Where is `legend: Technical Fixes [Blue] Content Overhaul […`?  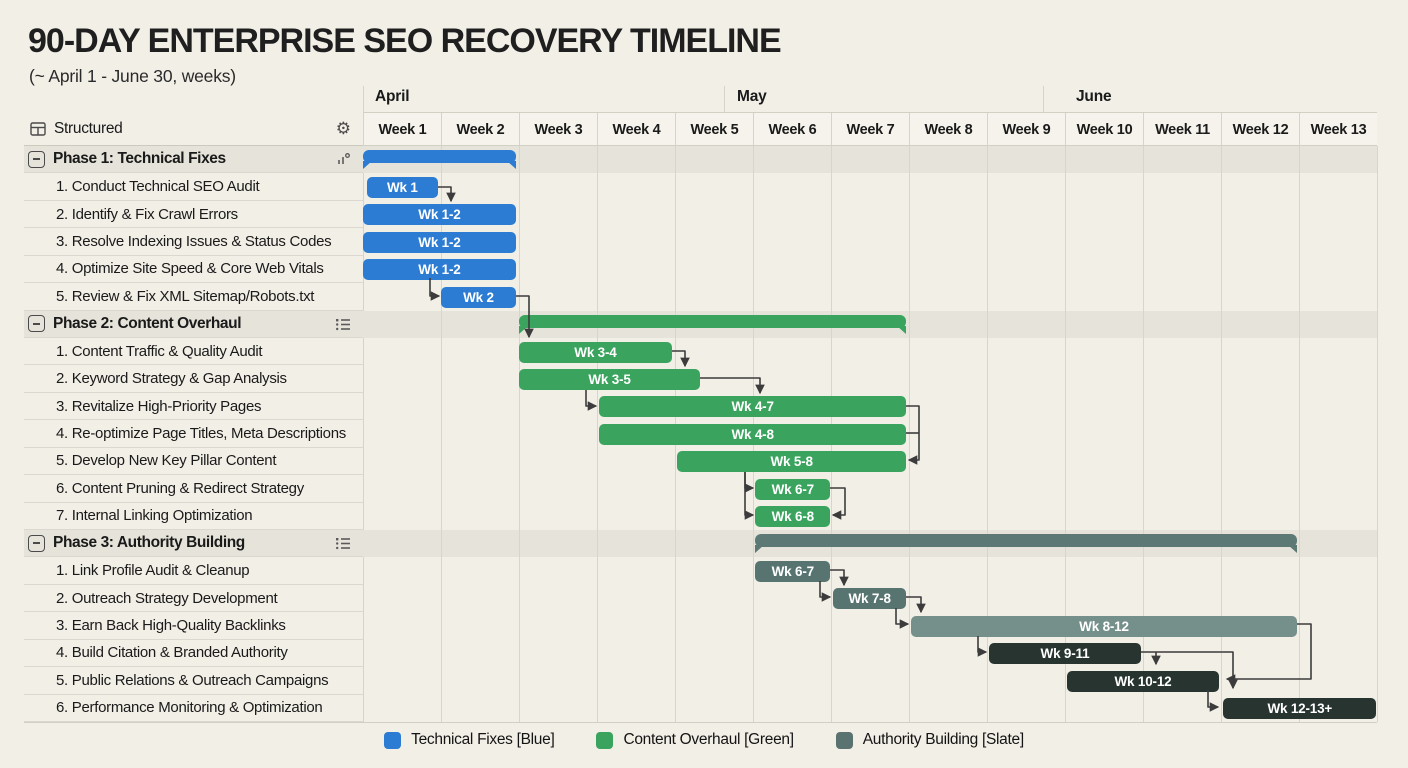 legend: Technical Fixes [Blue] Content Overhaul [… is located at coordinates (704, 740).